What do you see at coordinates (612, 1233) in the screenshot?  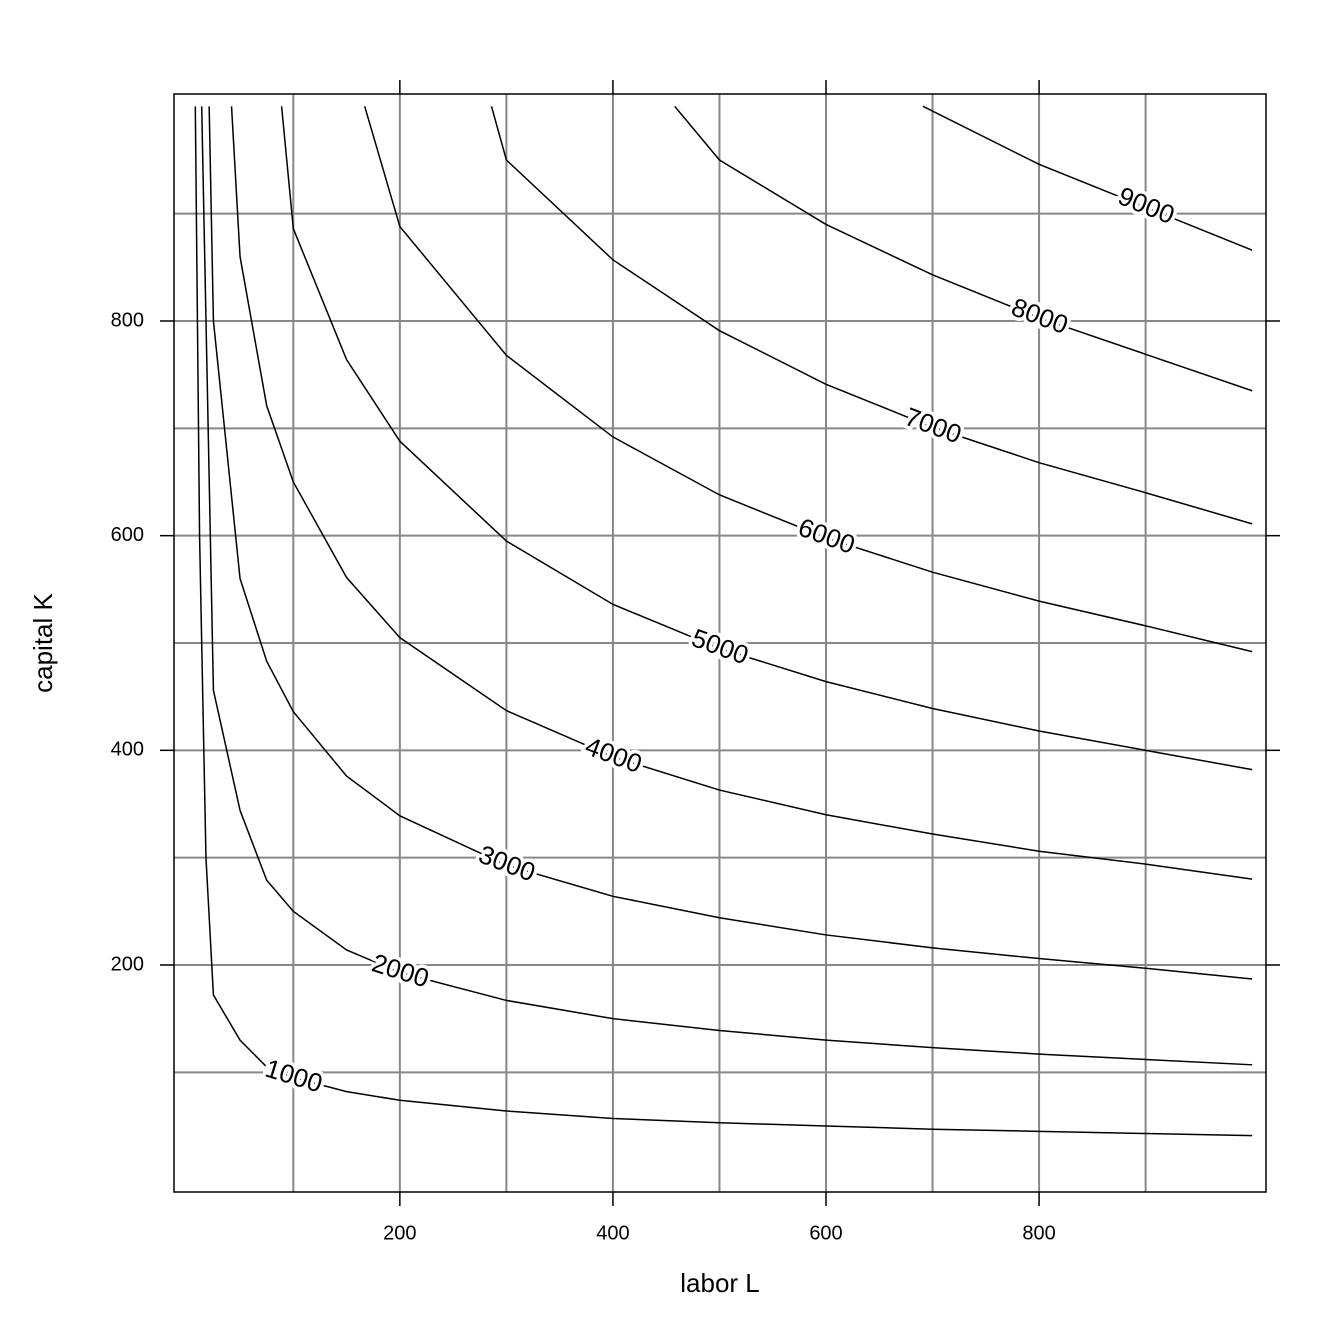 I see `x-tick-label: 400` at bounding box center [612, 1233].